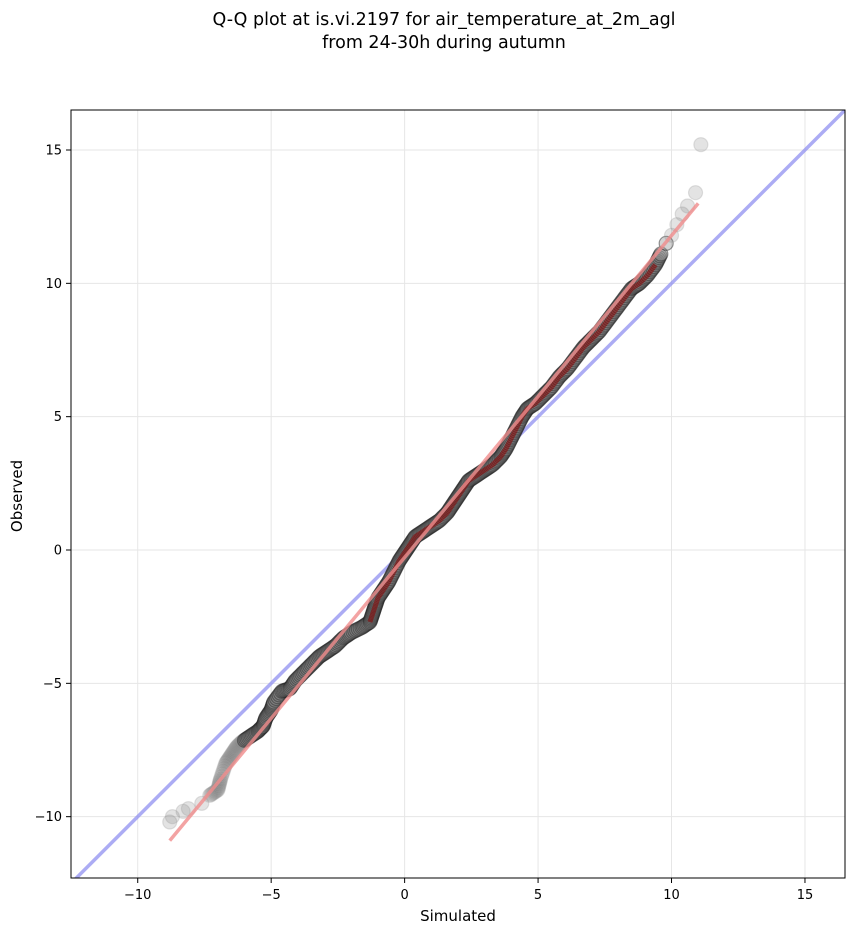 Image resolution: width=854 pixels, height=934 pixels. What do you see at coordinates (48, 817) in the screenshot?
I see `y-tick-label: −10` at bounding box center [48, 817].